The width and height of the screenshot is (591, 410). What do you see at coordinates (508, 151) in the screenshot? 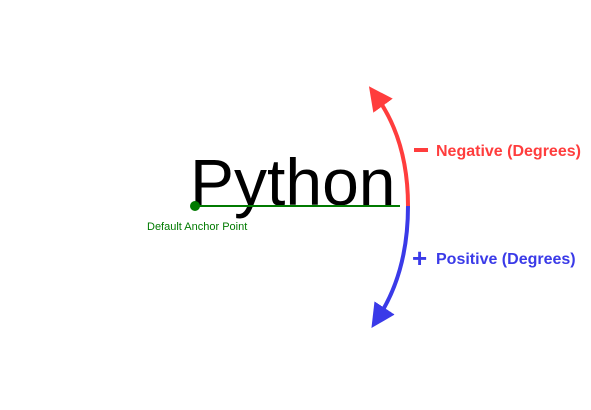
I see `negative-label: Negative (Degrees)` at bounding box center [508, 151].